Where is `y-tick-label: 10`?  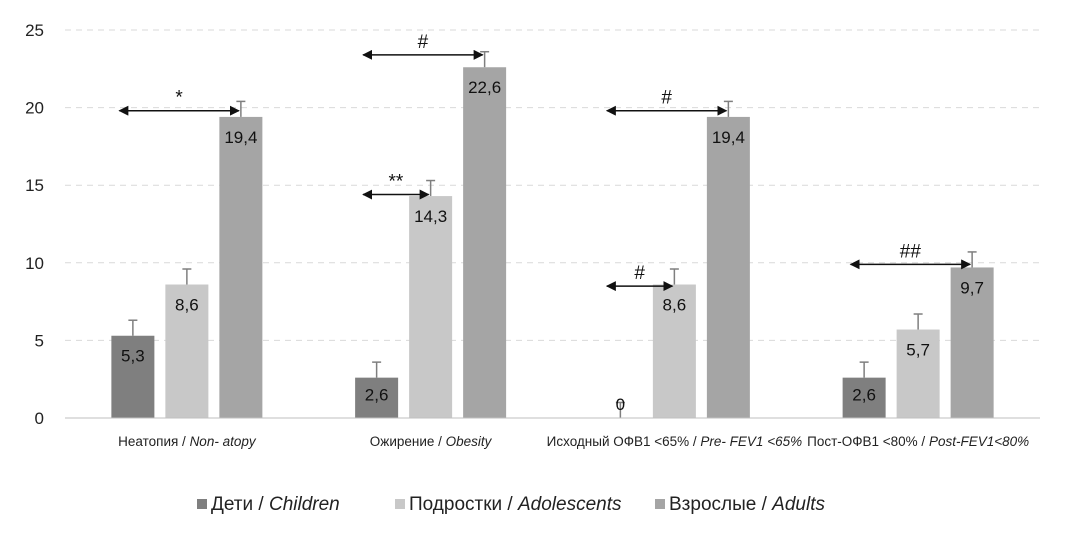
y-tick-label: 10 is located at coordinates (34, 263).